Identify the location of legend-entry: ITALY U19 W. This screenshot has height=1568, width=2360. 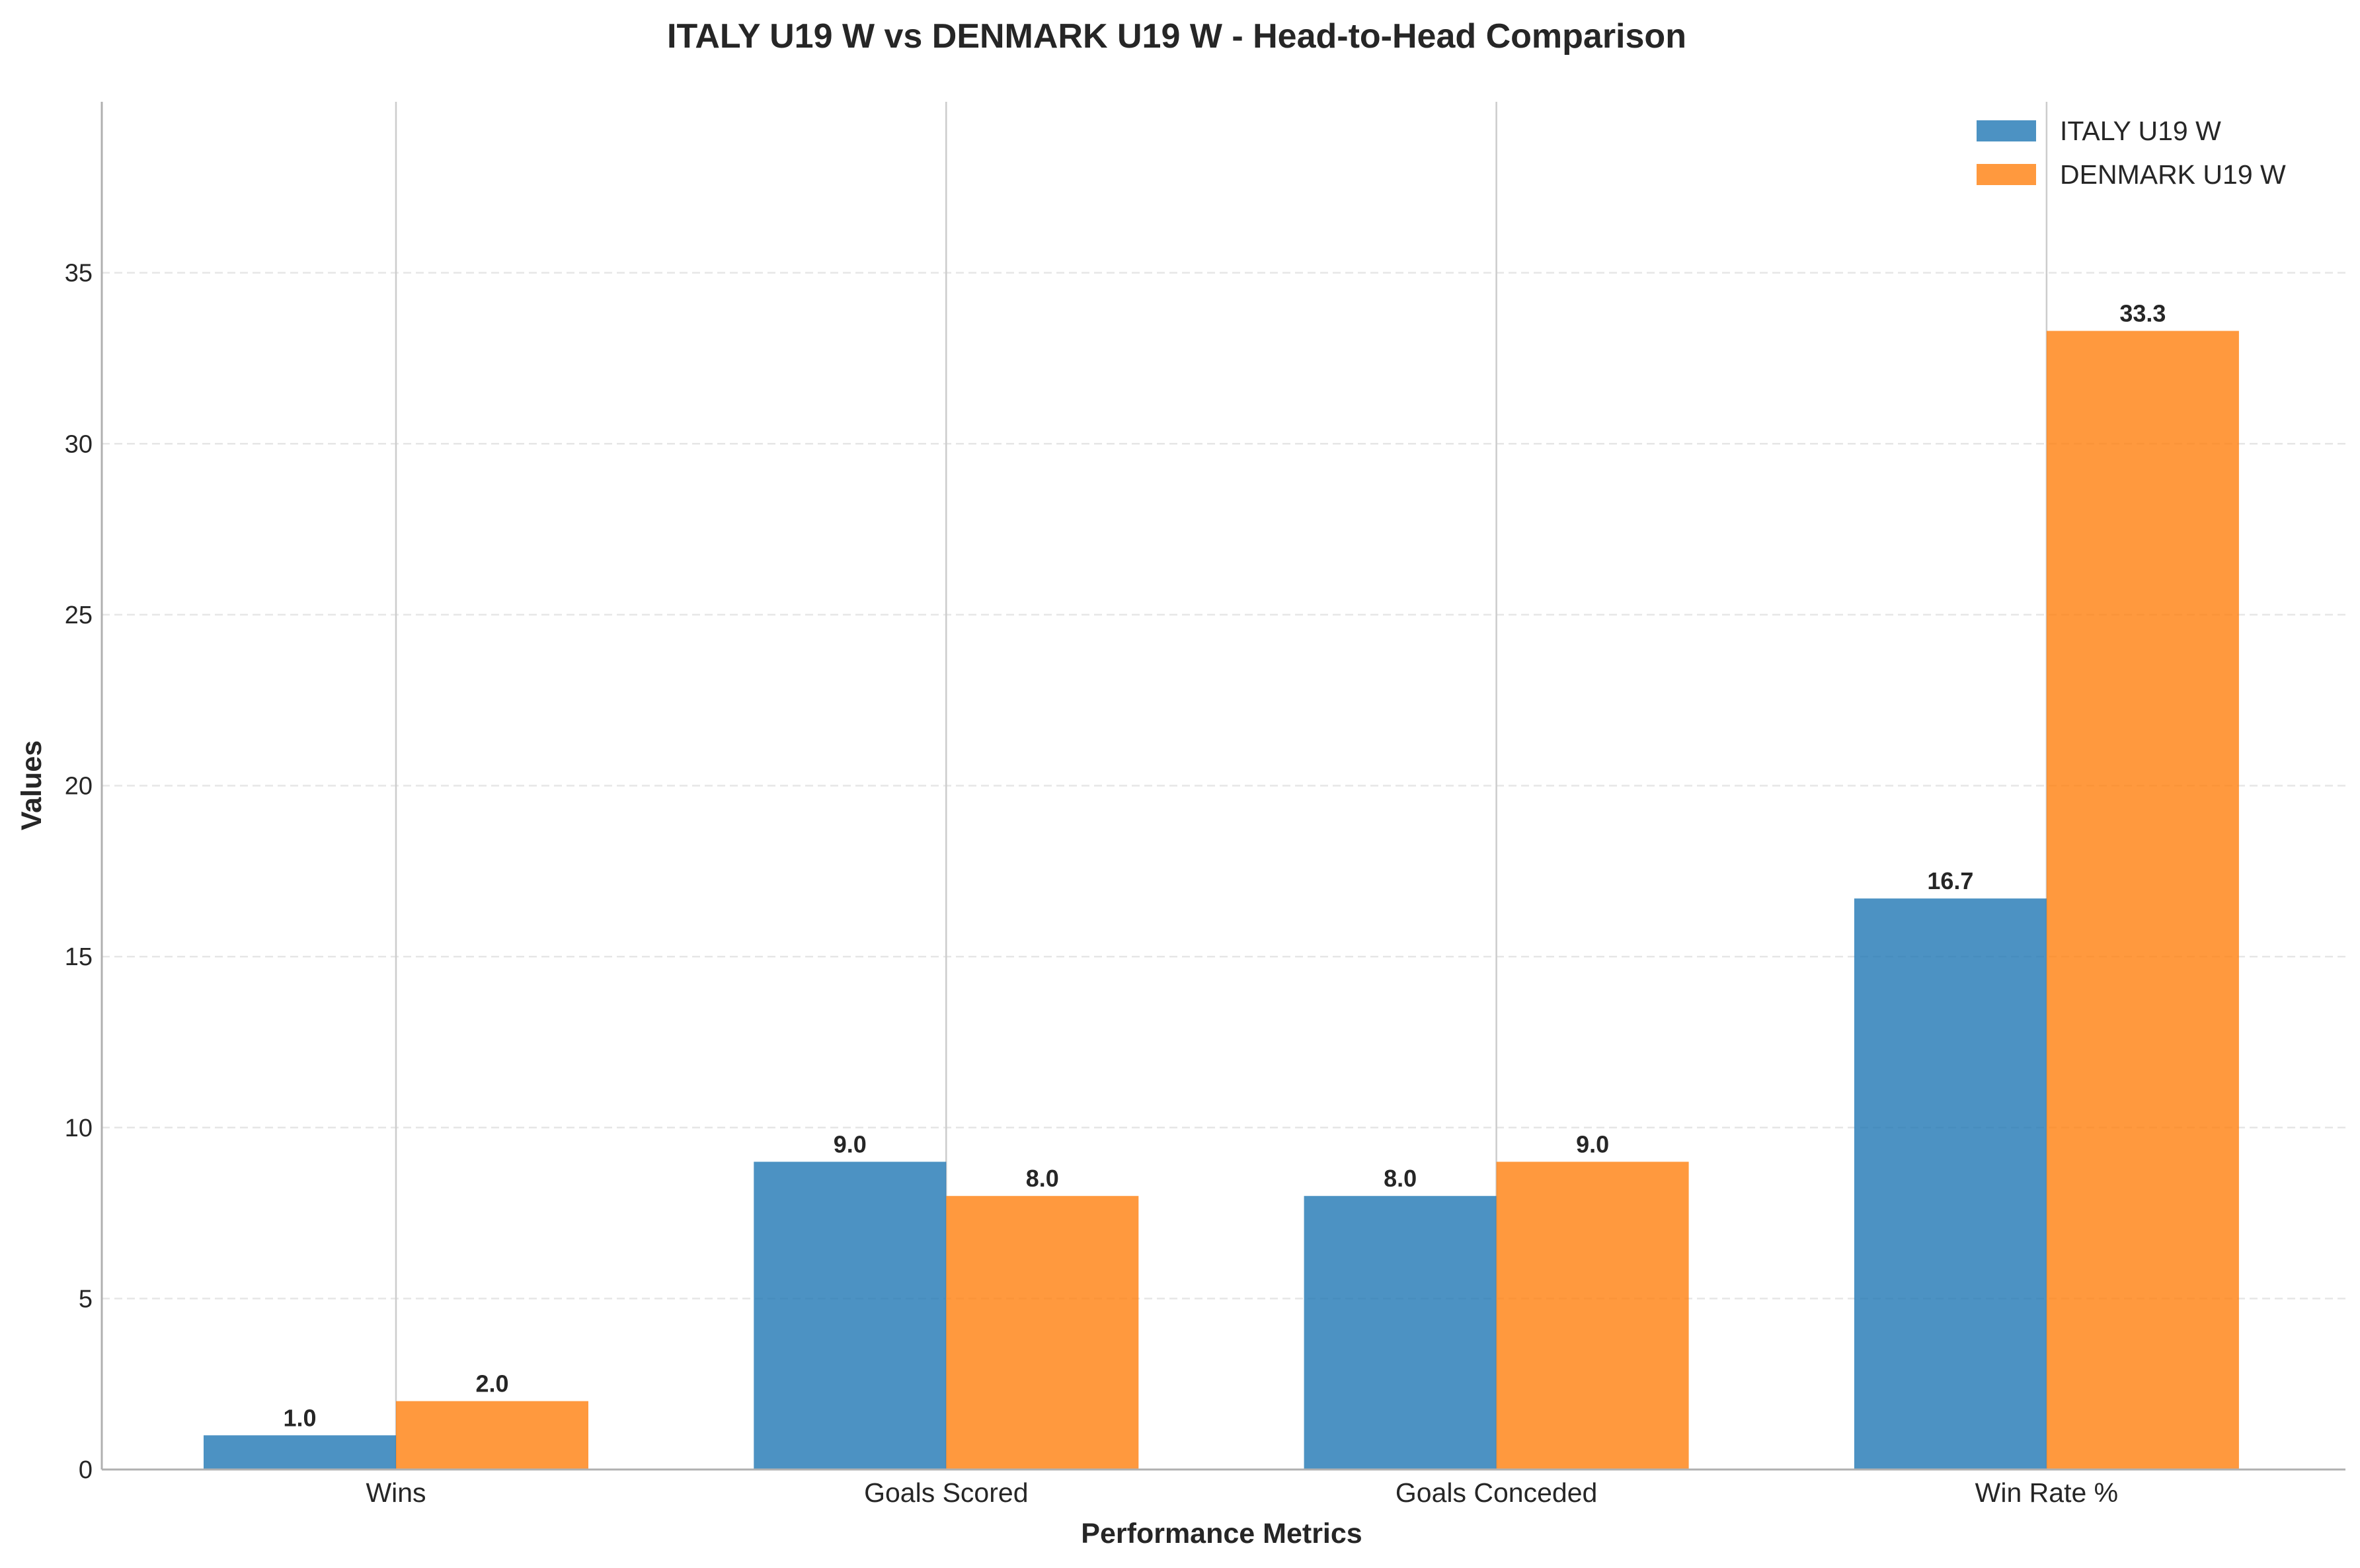
(2140, 131).